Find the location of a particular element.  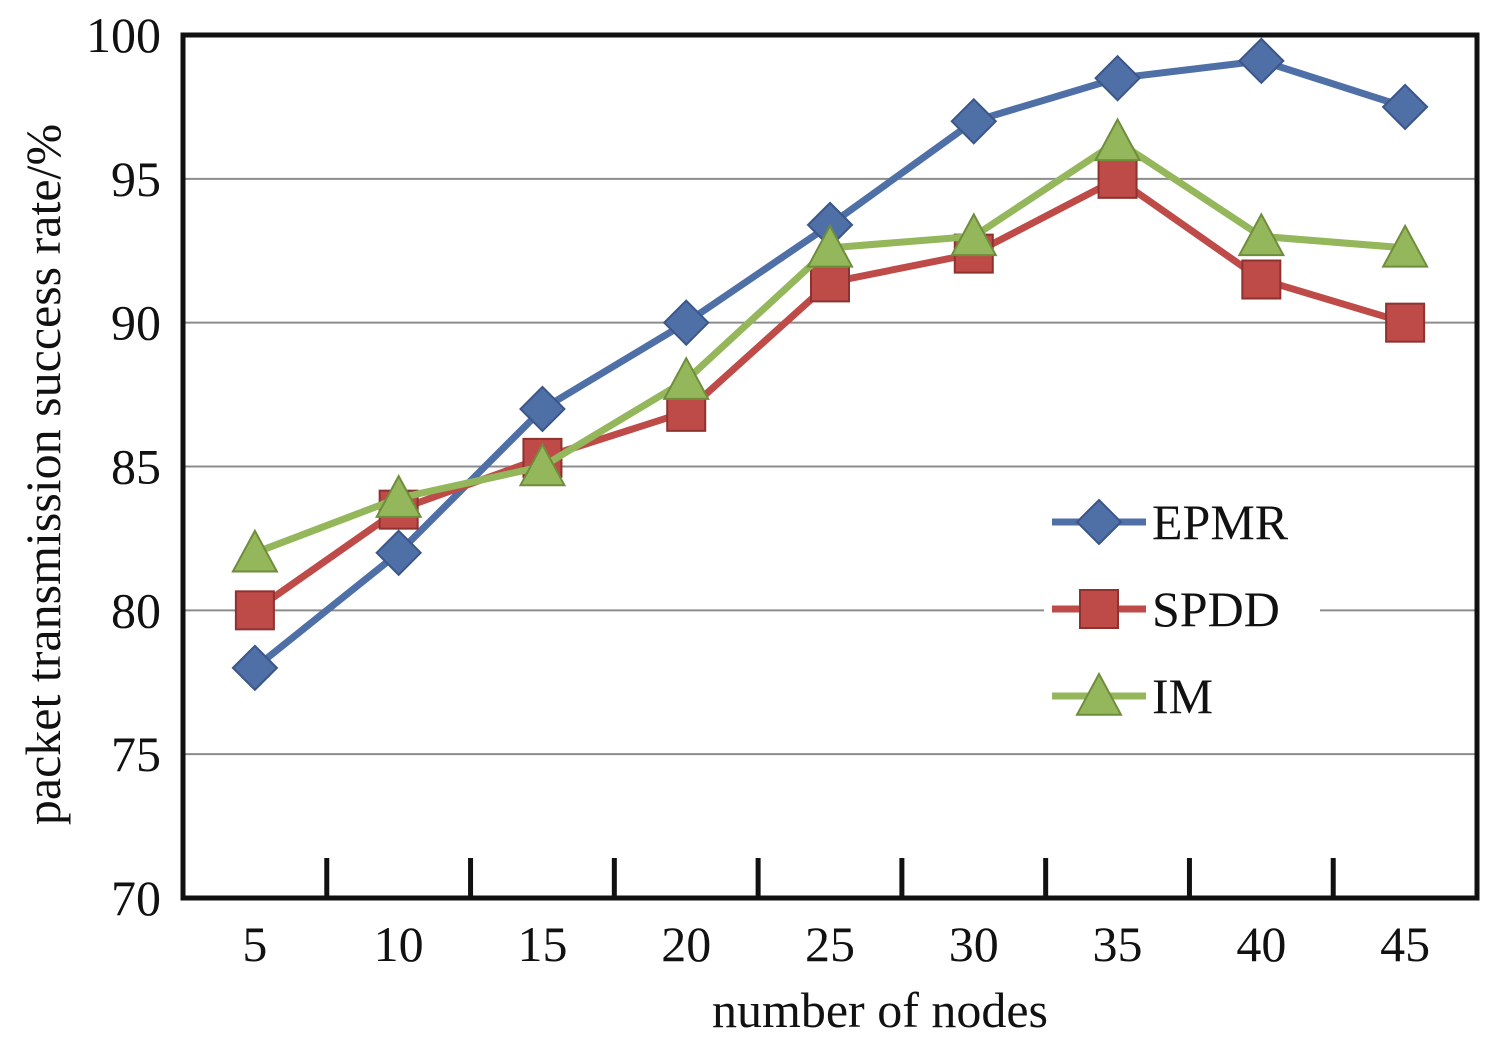

y-tick-labels: 70 75 80 85 90 95 100 is located at coordinates (123, 466).